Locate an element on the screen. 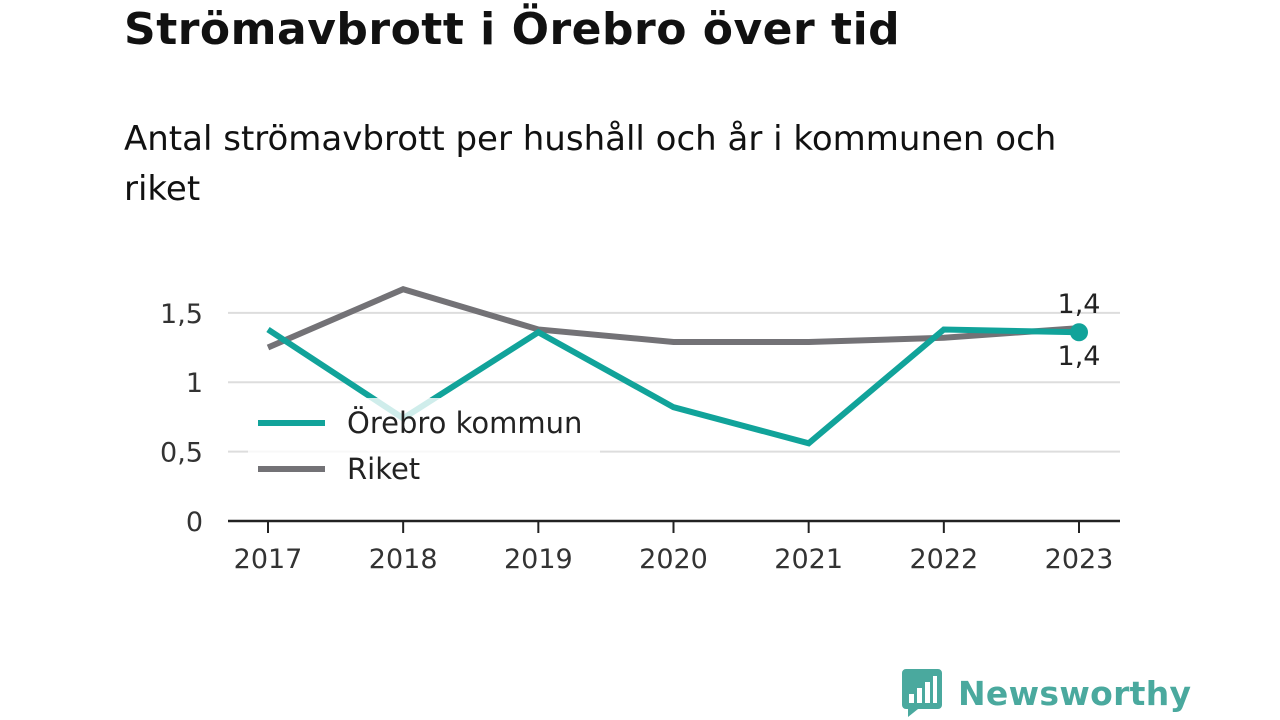 The width and height of the screenshot is (1280, 720). legend: Örebro kommun Riket is located at coordinates (424, 447).